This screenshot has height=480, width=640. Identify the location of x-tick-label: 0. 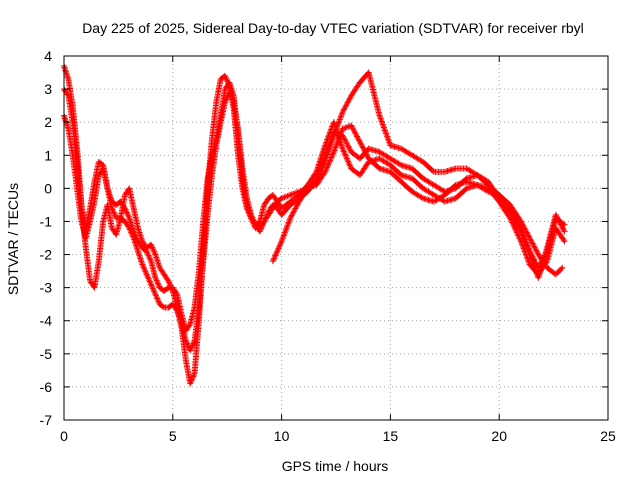
(64, 436).